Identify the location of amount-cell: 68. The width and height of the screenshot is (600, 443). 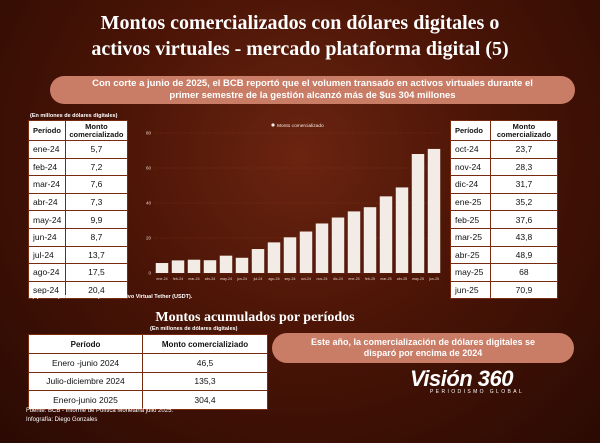
(524, 272).